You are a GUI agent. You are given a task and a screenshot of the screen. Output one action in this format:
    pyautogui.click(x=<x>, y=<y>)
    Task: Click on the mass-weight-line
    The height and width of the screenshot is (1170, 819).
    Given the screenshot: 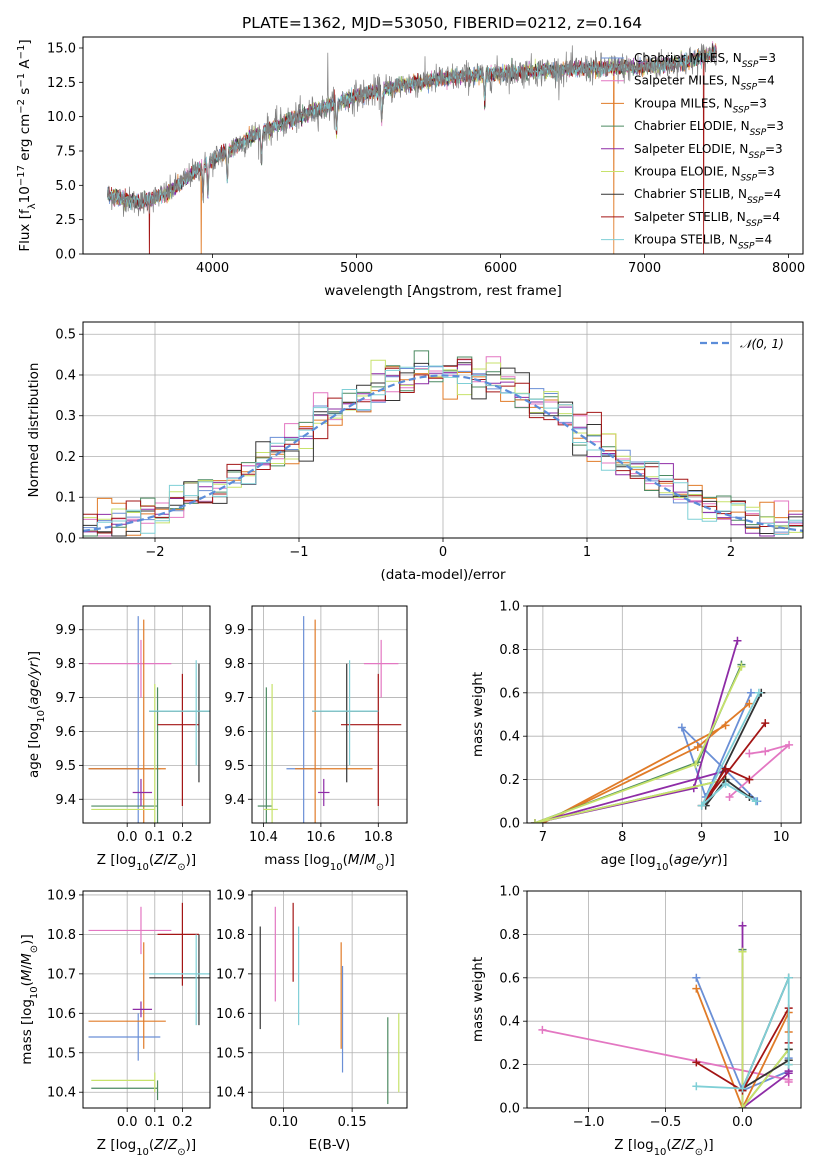 What is the action you would take?
    pyautogui.click(x=638, y=744)
    